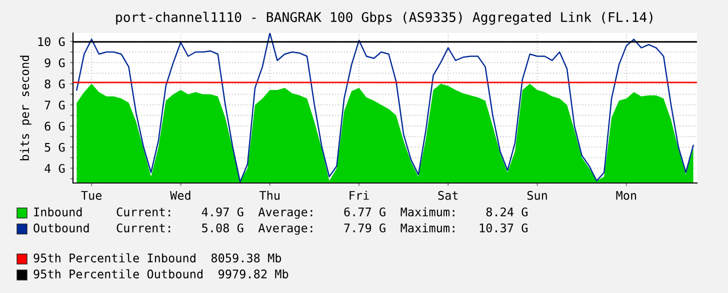 Image resolution: width=728 pixels, height=293 pixels. What do you see at coordinates (626, 195) in the screenshot?
I see `x-tick-label: Mon` at bounding box center [626, 195].